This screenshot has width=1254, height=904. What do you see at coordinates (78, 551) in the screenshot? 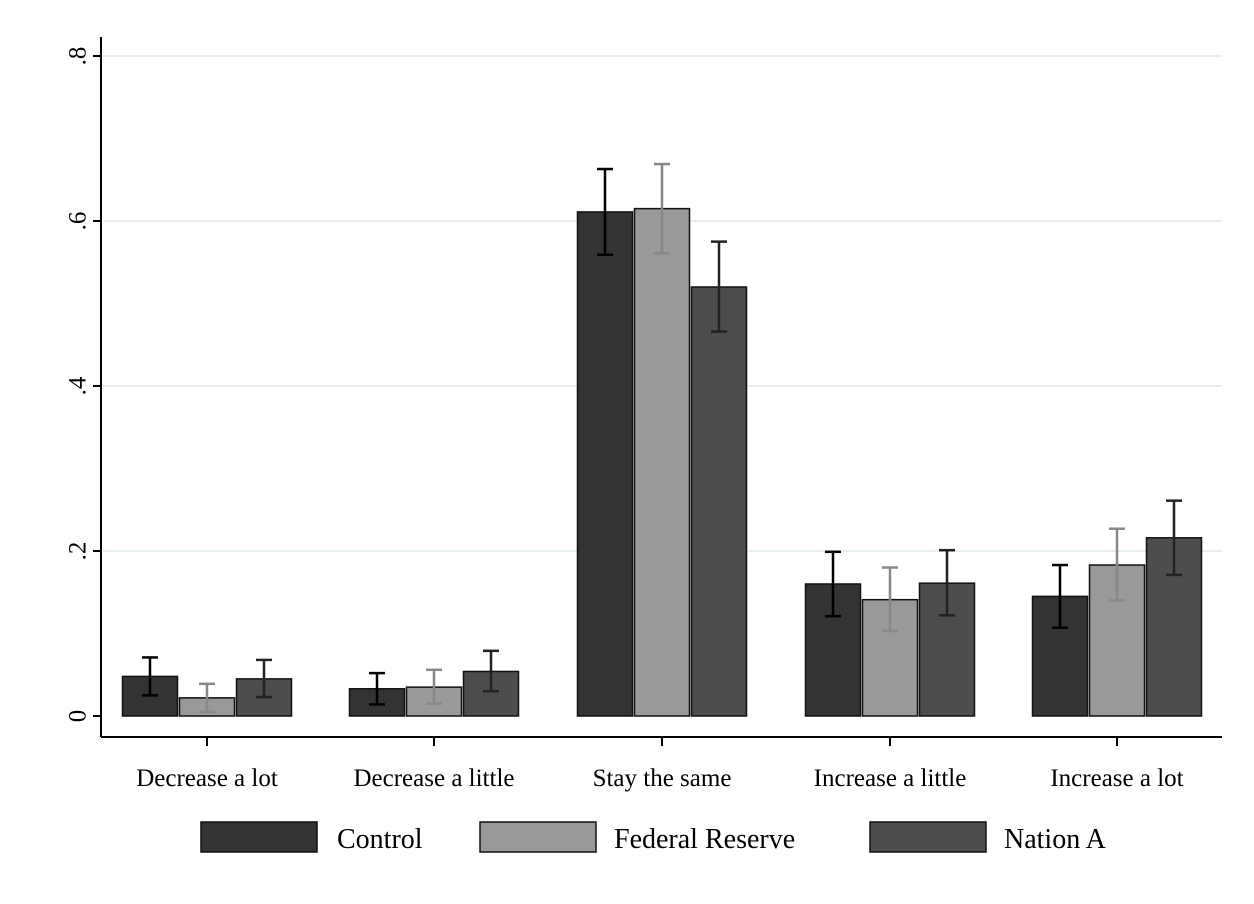
I see `y-tick-label: .2` at bounding box center [78, 551].